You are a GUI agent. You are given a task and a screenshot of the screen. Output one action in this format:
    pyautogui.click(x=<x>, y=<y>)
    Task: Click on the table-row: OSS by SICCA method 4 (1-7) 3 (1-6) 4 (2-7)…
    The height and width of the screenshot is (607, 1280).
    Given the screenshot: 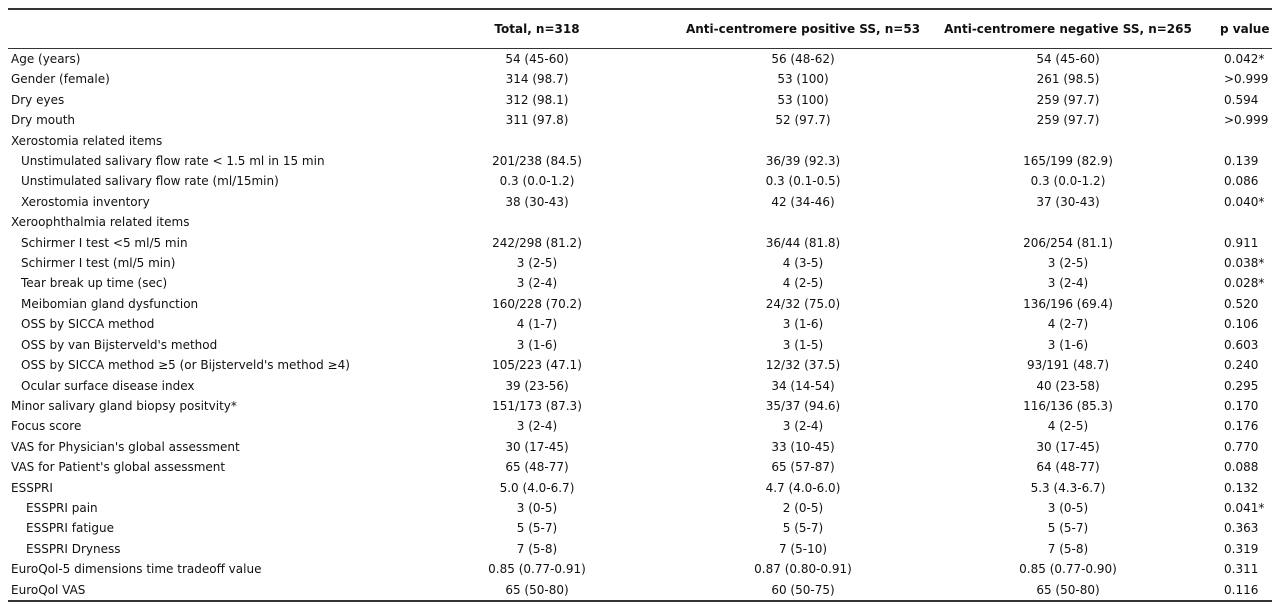 What is the action you would take?
    pyautogui.click(x=640, y=324)
    